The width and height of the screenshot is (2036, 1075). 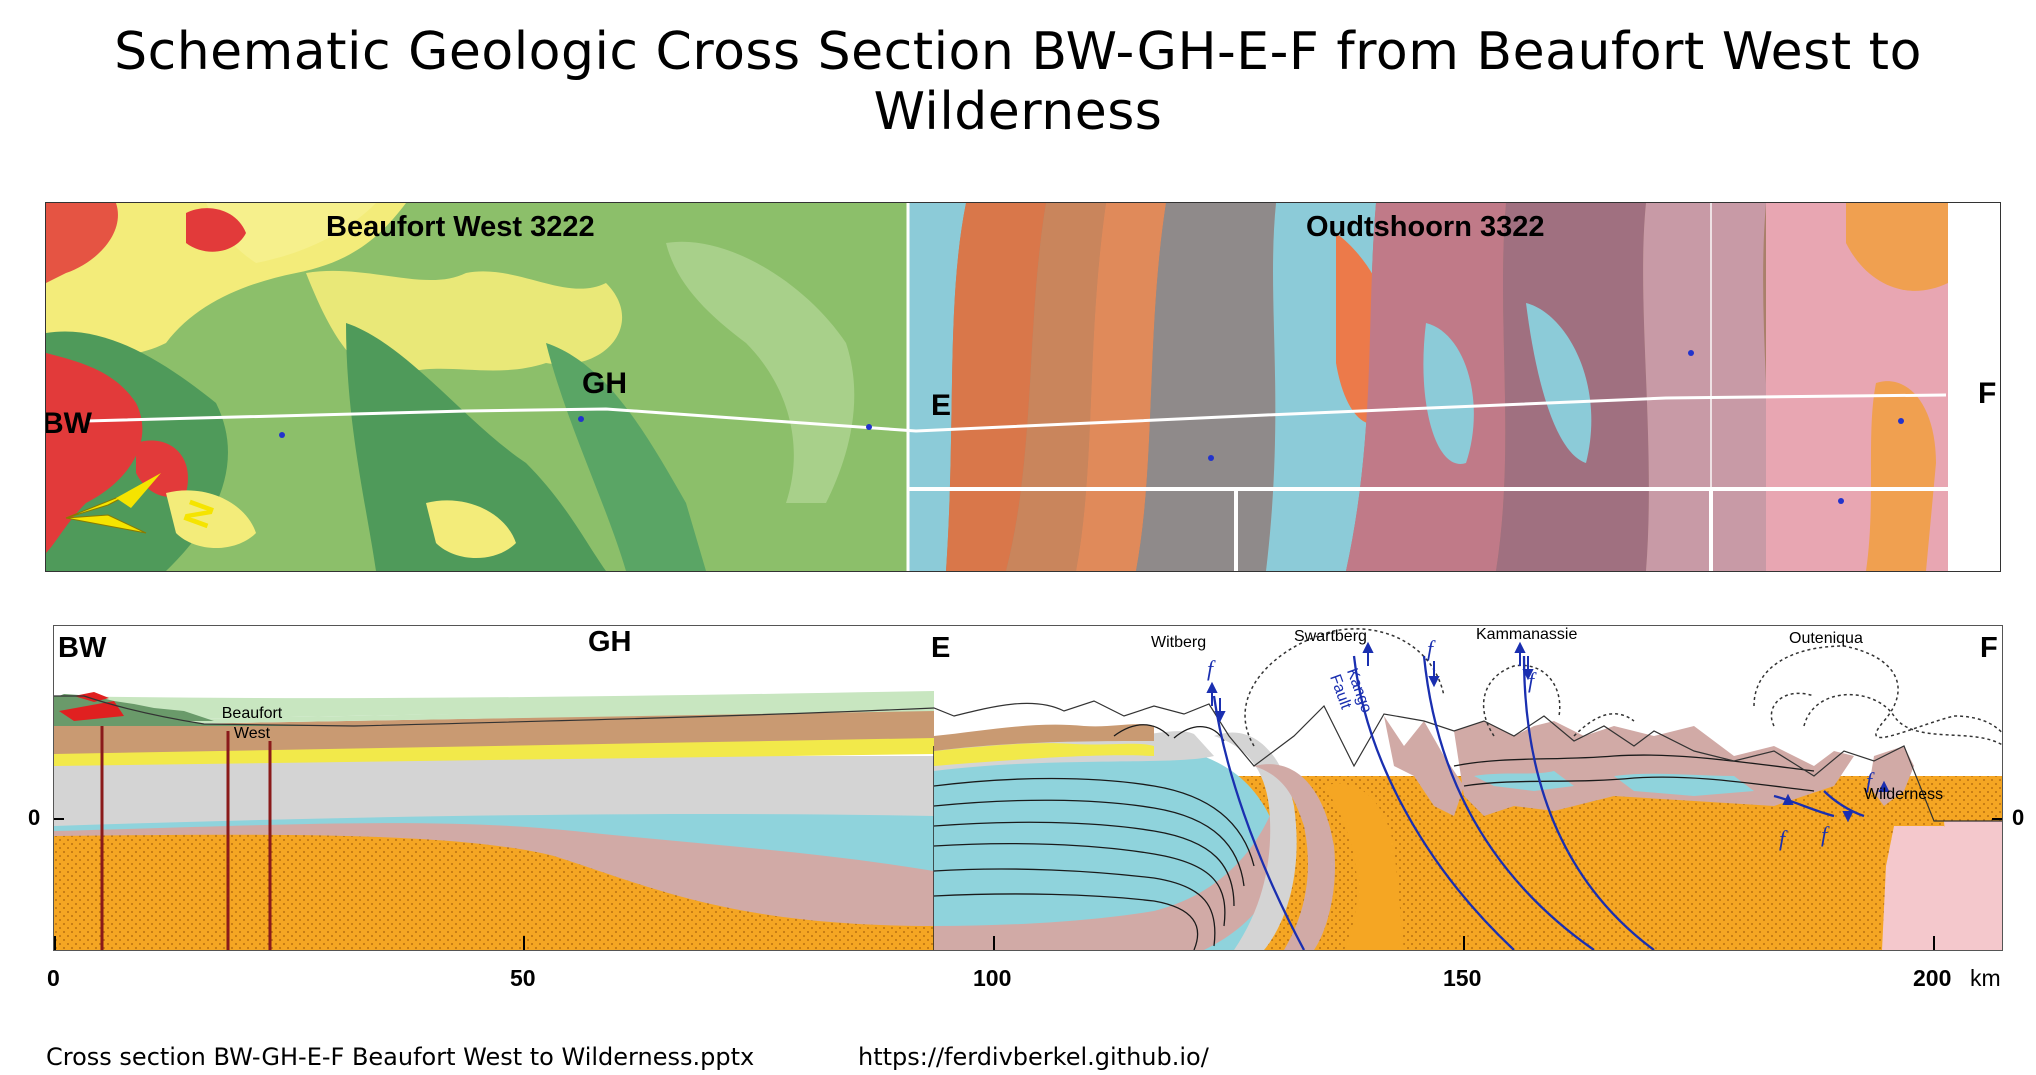 What do you see at coordinates (1033, 1057) in the screenshot?
I see `footer-url: https://ferdivberkel.github.io/` at bounding box center [1033, 1057].